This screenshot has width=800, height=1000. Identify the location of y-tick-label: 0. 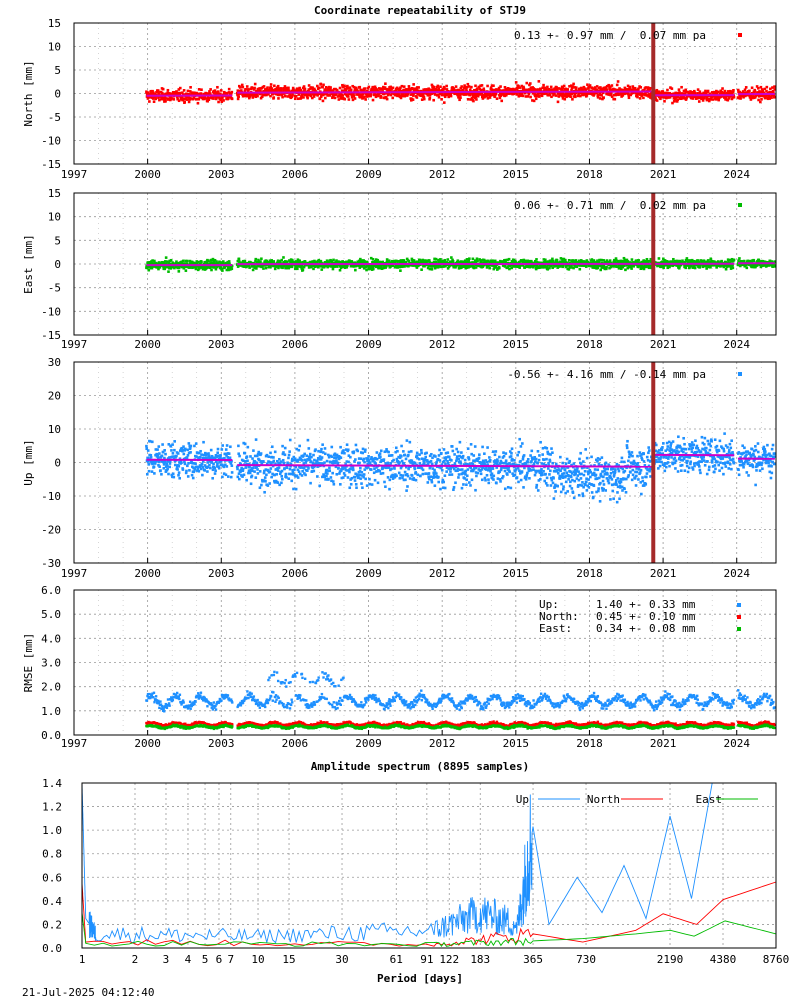
(57, 463).